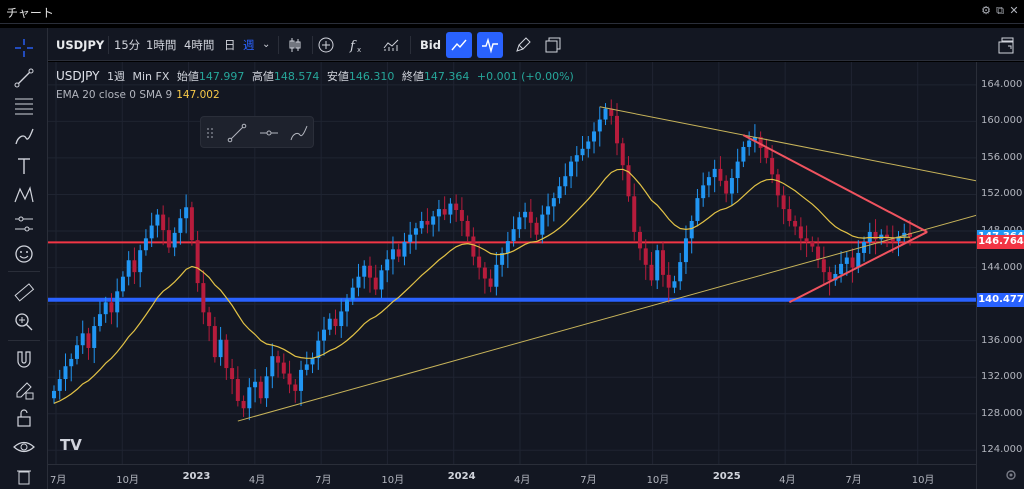 The height and width of the screenshot is (489, 1024). What do you see at coordinates (726, 476) in the screenshot?
I see `time-axis-year: 2025` at bounding box center [726, 476].